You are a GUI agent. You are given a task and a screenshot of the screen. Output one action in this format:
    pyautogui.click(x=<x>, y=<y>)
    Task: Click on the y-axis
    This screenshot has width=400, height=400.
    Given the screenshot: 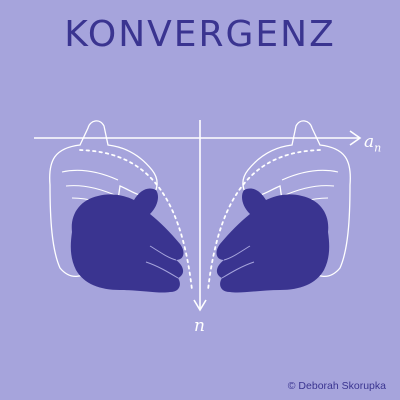 What is the action you would take?
    pyautogui.click(x=200, y=216)
    